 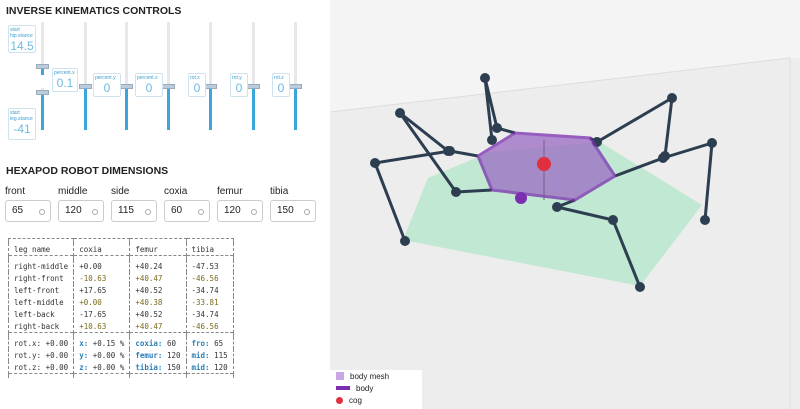 I want to click on slider-label: rot.z, so click(x=279, y=78).